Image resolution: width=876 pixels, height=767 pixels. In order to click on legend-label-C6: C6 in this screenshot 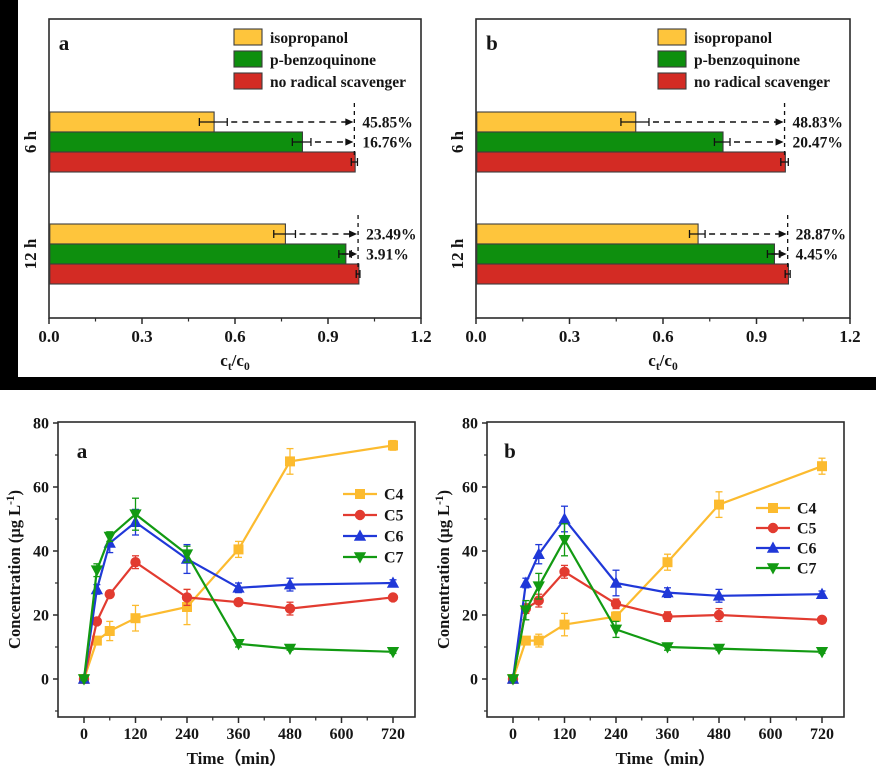, I will do `click(394, 537)`.